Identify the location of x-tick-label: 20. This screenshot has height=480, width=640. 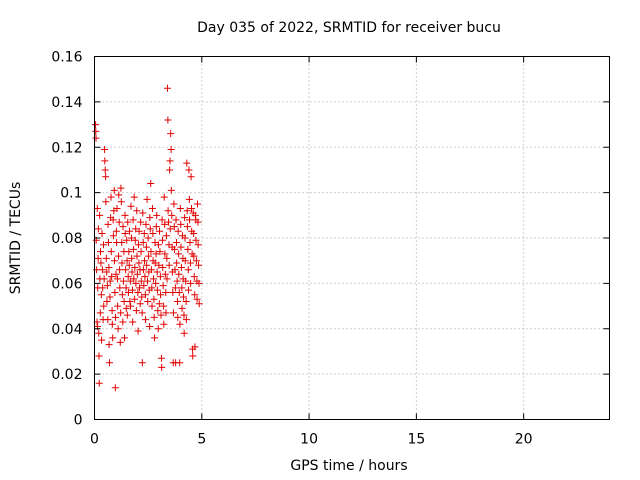
(524, 440).